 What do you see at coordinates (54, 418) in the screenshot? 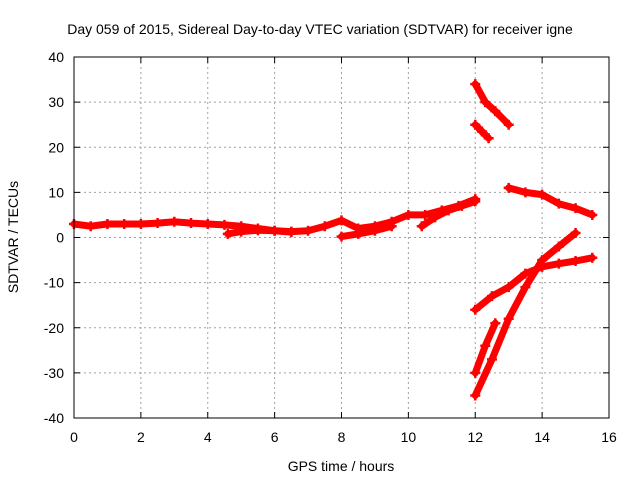
I see `y-tick-label: -40` at bounding box center [54, 418].